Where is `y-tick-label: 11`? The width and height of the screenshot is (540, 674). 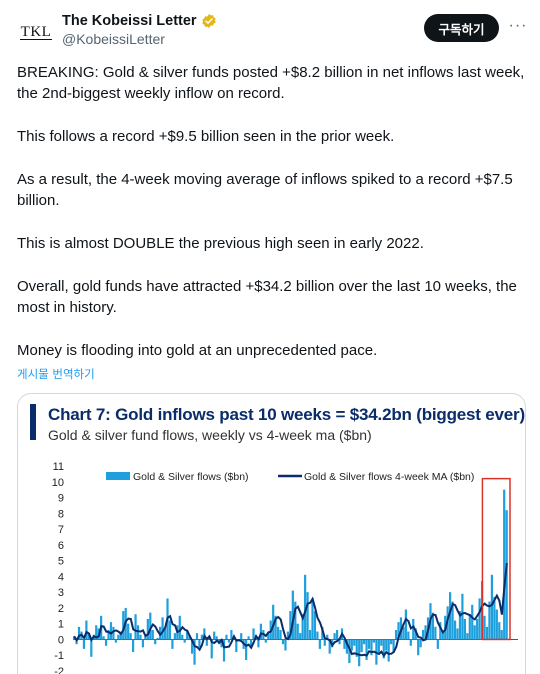 y-tick-label: 11 is located at coordinates (58, 467).